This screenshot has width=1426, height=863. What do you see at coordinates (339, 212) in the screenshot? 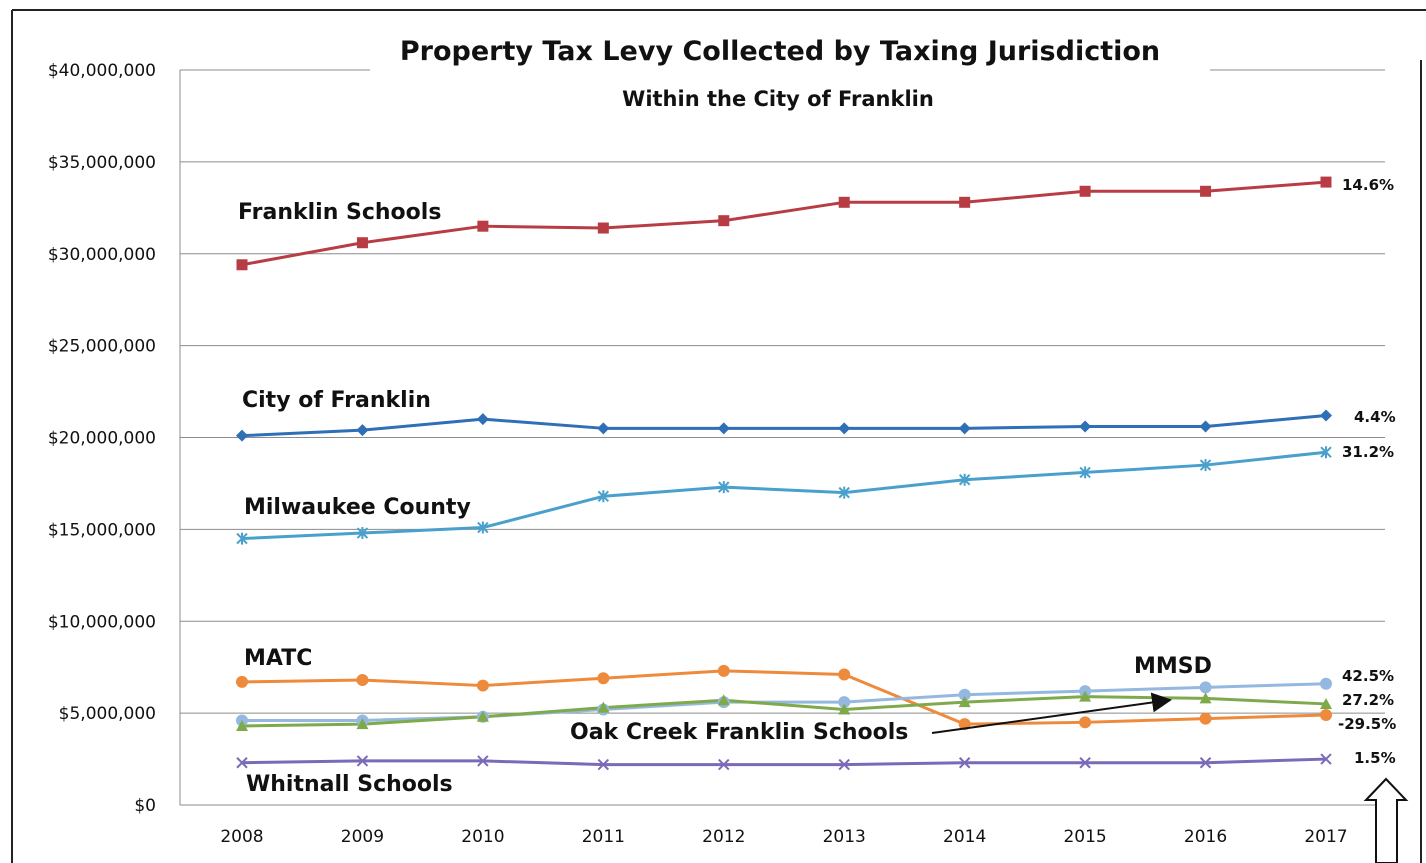
I see `series-label-franklin-schools: Franklin Schools` at bounding box center [339, 212].